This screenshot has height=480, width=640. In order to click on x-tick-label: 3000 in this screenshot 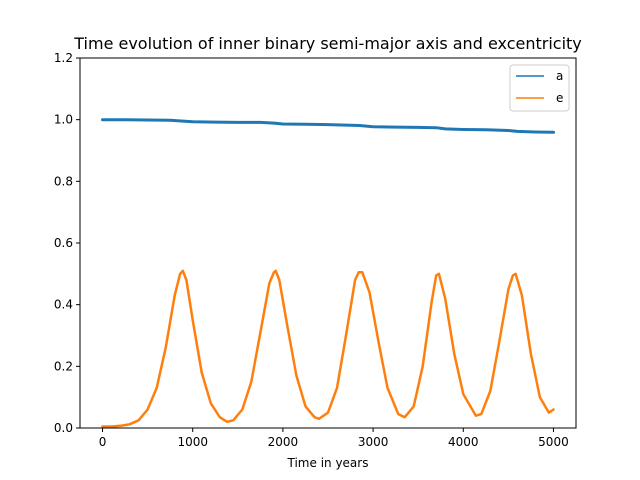, I will do `click(373, 442)`.